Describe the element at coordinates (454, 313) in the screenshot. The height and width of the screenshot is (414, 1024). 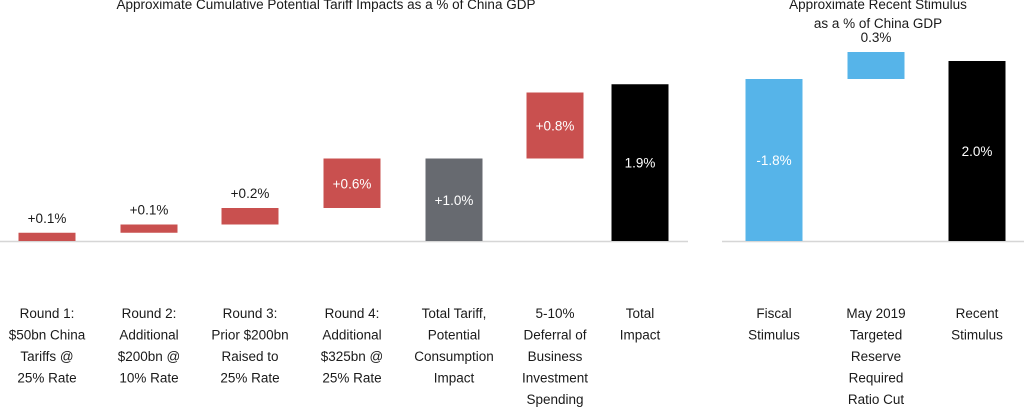
I see `tariff-category-label: Total Tariff,` at that location.